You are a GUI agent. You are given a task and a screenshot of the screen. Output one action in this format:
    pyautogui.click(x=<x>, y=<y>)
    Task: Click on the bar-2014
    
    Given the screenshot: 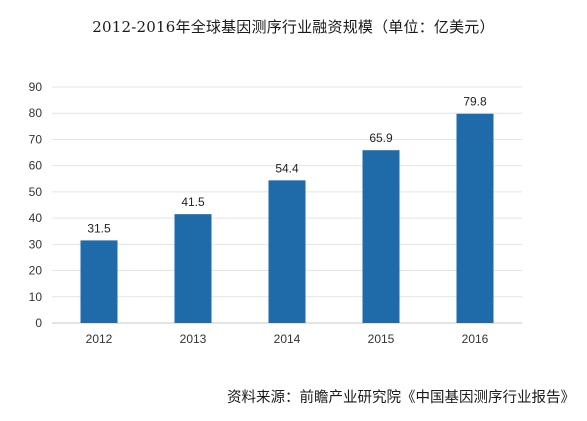 What is the action you would take?
    pyautogui.click(x=287, y=251)
    